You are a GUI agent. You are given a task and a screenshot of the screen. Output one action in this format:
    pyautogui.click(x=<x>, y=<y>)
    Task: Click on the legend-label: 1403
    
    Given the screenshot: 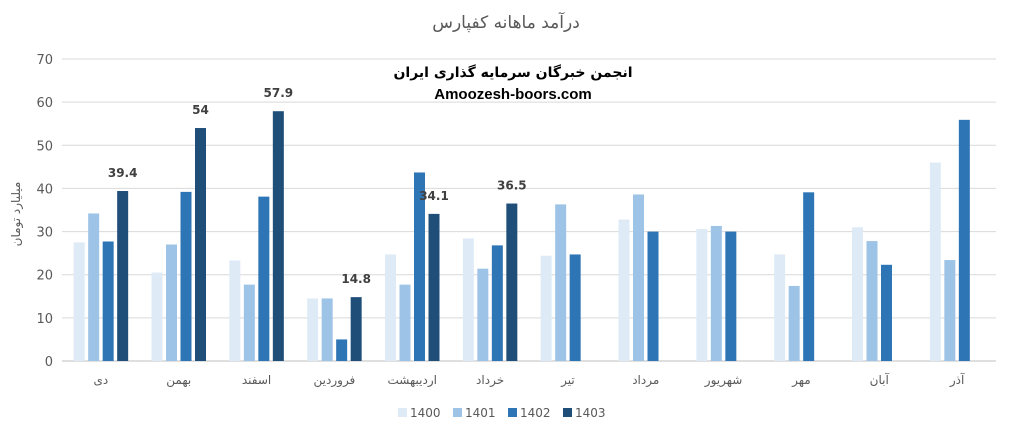 What is the action you would take?
    pyautogui.click(x=590, y=413)
    